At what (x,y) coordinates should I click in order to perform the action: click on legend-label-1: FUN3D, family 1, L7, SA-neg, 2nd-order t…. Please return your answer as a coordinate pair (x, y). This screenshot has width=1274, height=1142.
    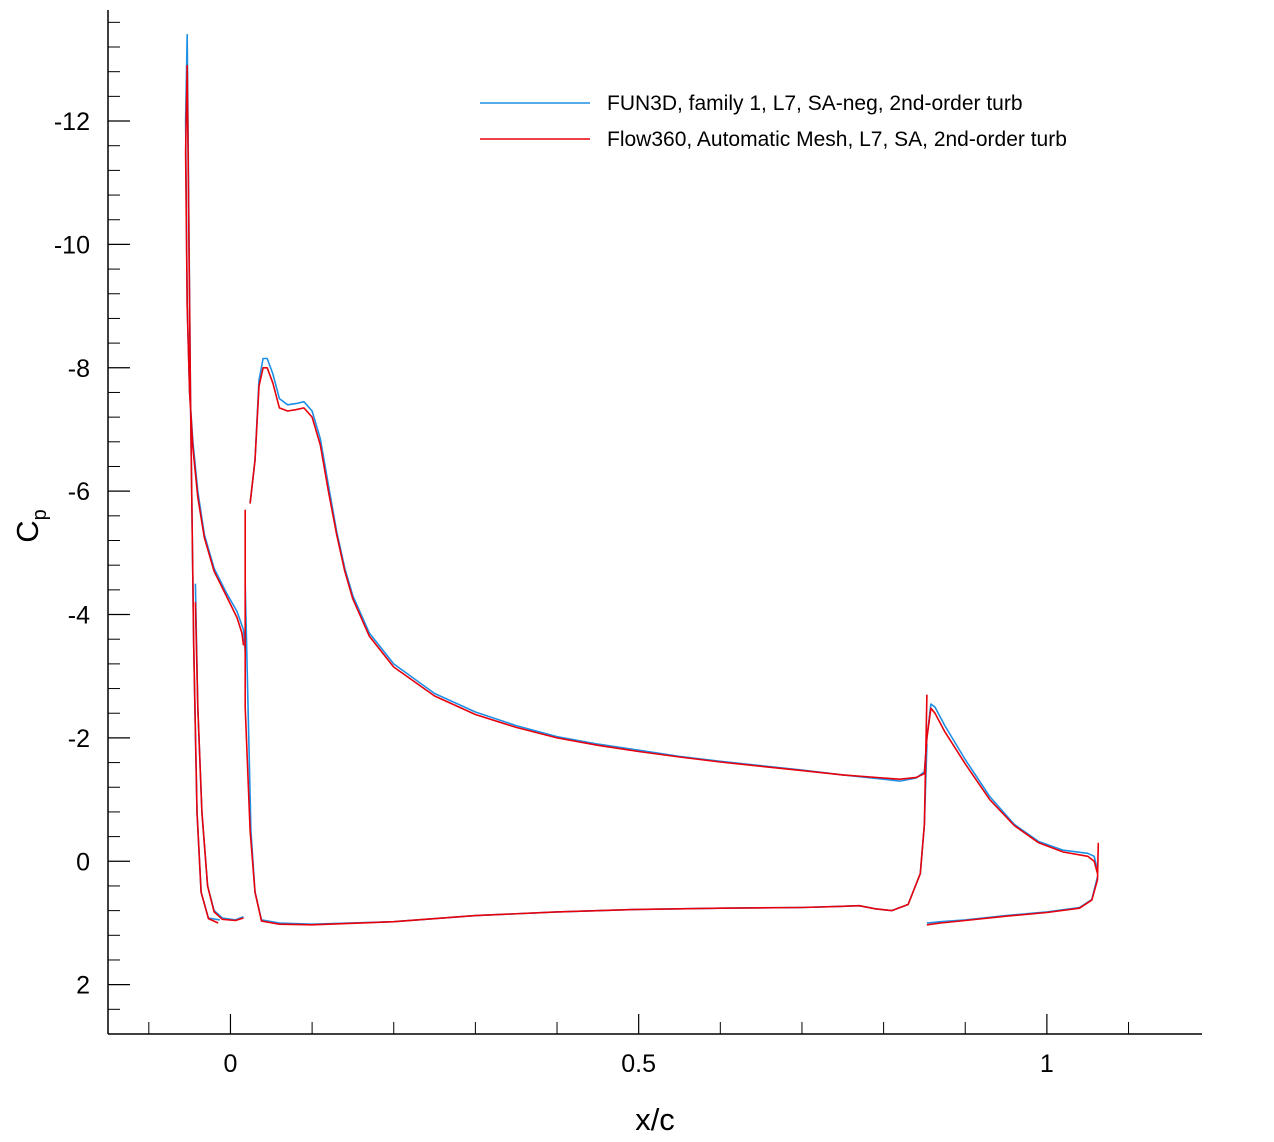
    Looking at the image, I should click on (815, 103).